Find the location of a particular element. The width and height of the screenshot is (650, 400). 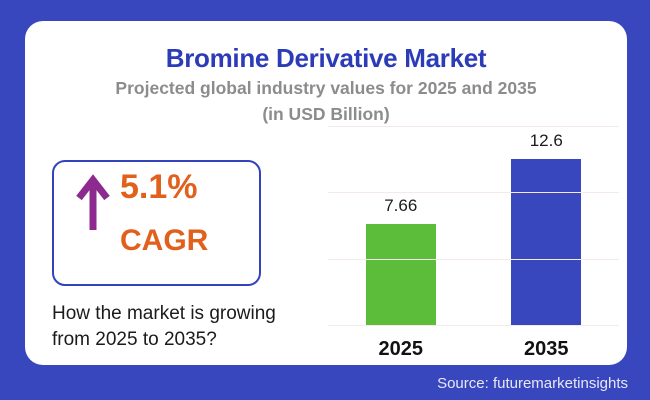

caption-line-1: How the market is growing is located at coordinates (164, 313).